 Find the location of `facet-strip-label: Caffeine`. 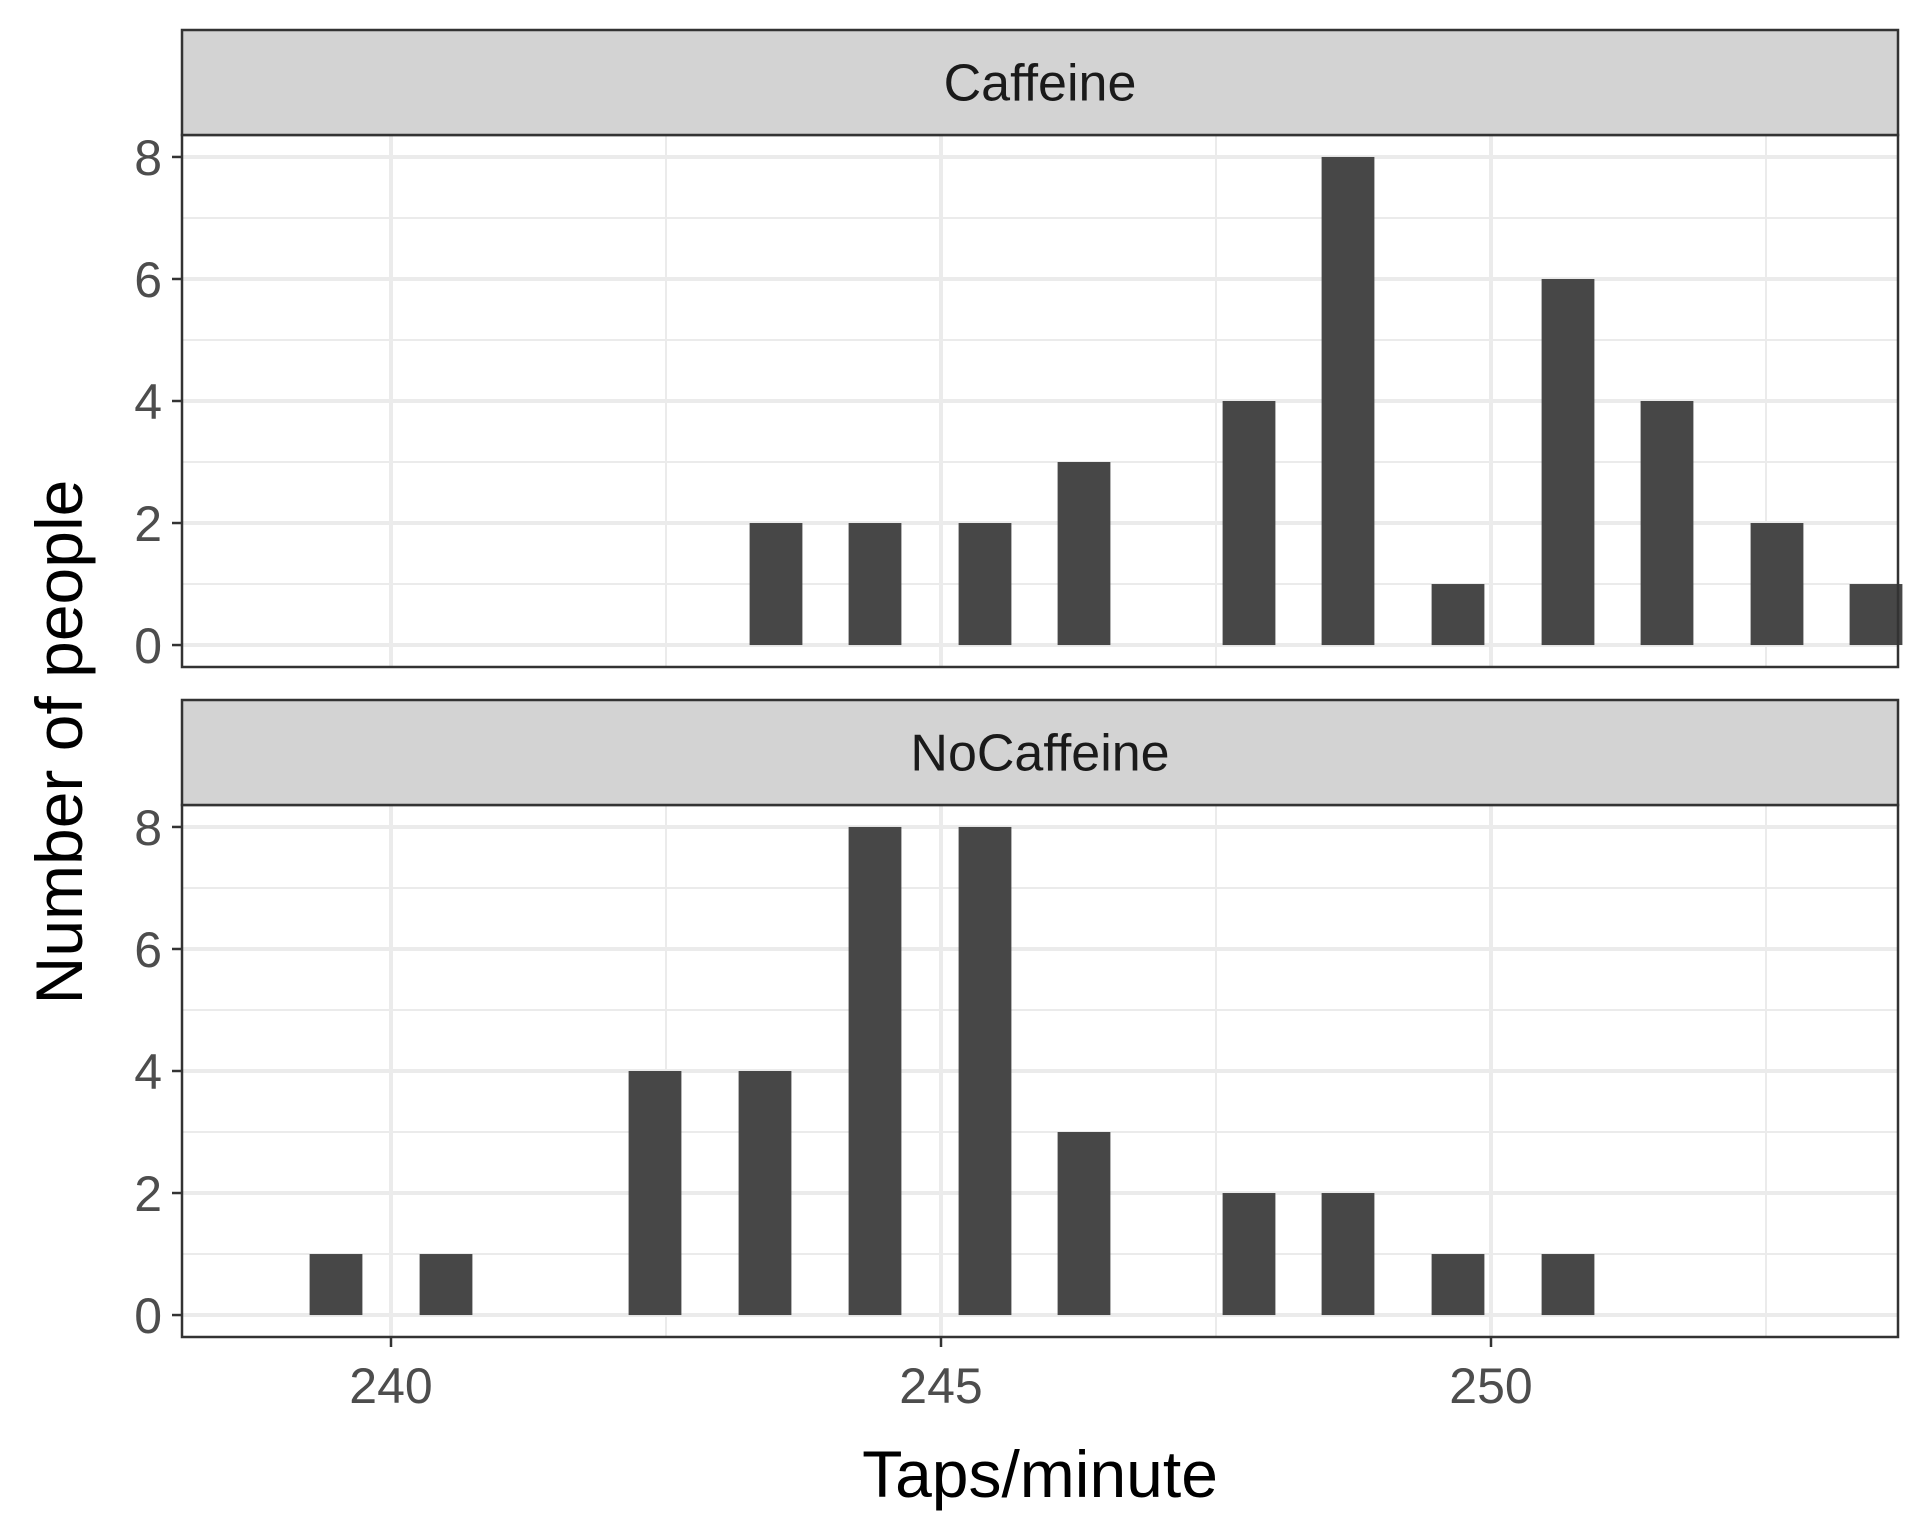

facet-strip-label: Caffeine is located at coordinates (1040, 84).